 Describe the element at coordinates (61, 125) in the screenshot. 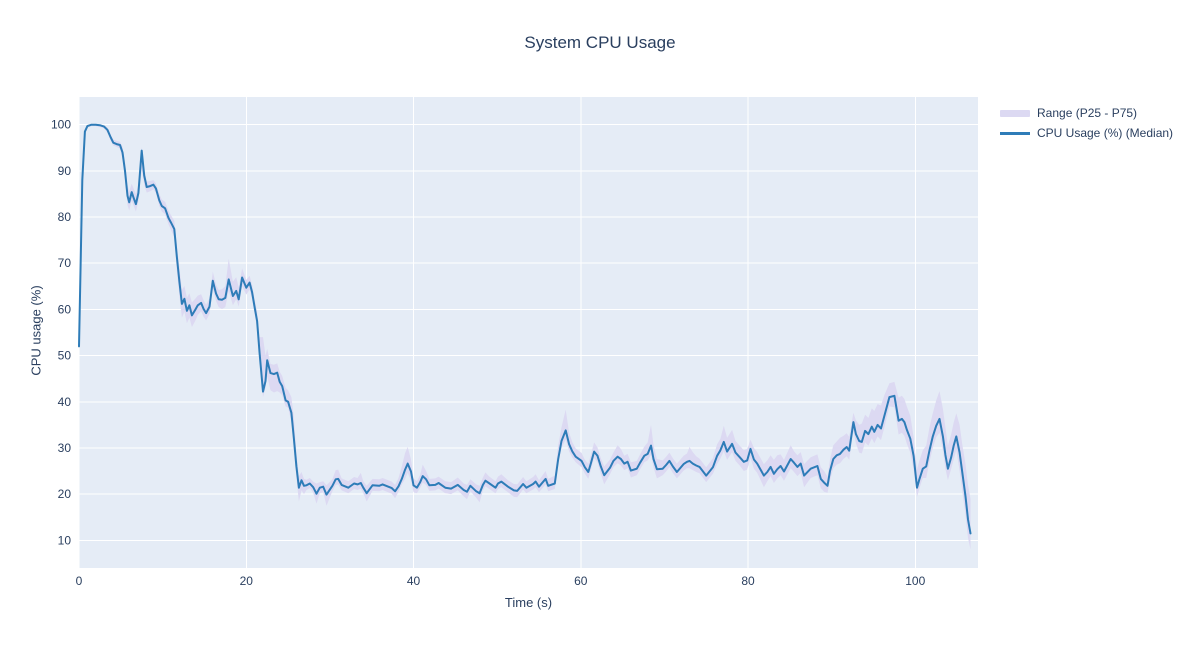

I see `y-tick-label: 100` at that location.